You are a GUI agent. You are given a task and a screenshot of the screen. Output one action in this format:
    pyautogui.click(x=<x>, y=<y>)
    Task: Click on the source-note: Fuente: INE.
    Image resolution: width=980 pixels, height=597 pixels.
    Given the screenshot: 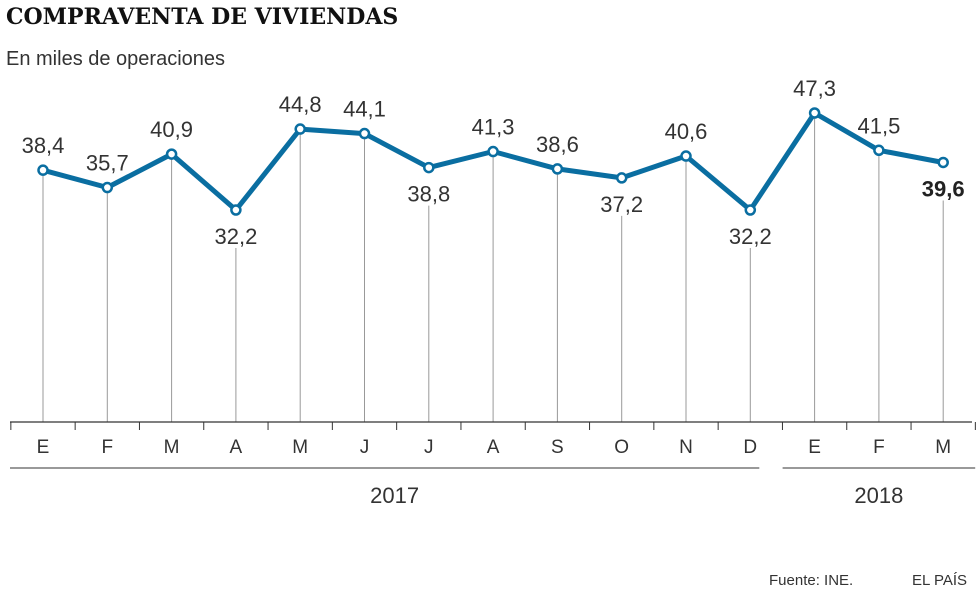 What is the action you would take?
    pyautogui.click(x=811, y=580)
    